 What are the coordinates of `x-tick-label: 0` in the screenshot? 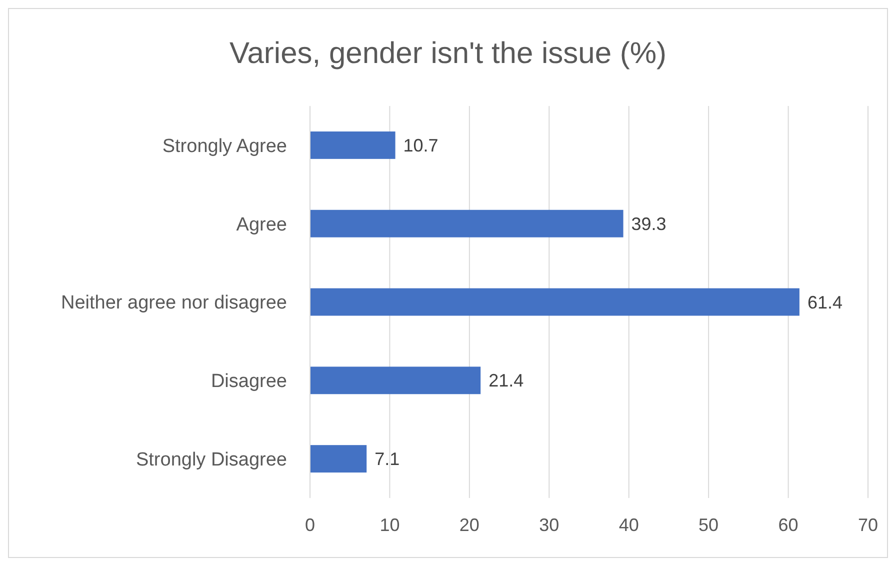 It's located at (310, 525).